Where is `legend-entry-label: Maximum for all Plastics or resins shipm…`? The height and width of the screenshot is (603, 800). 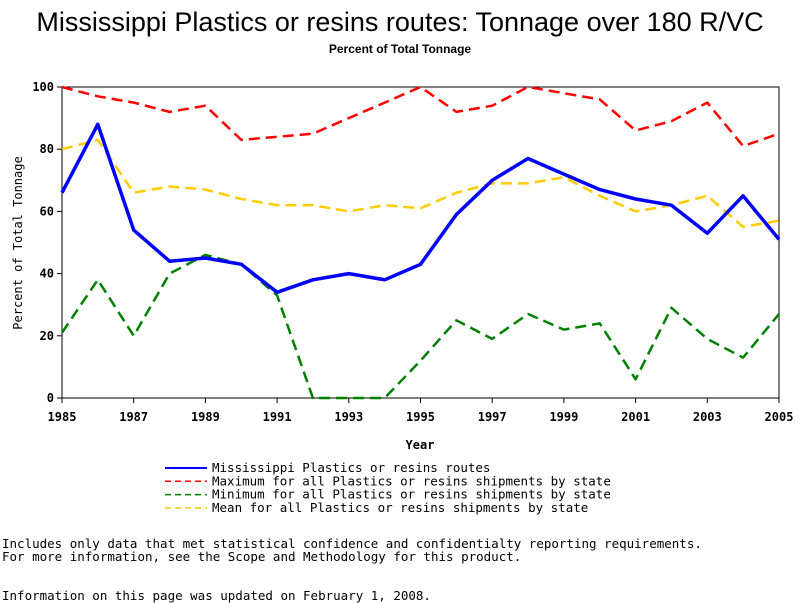 legend-entry-label: Maximum for all Plastics or resins shipm… is located at coordinates (411, 480).